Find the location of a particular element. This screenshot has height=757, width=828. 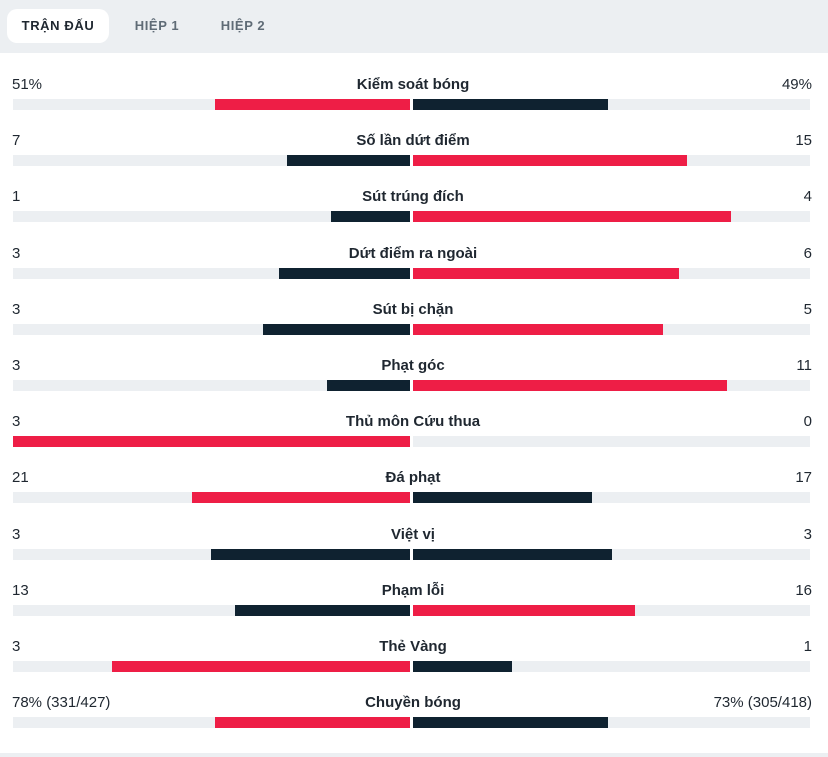

stat-row: 1 Sút trúng đích 4 is located at coordinates (414, 194).